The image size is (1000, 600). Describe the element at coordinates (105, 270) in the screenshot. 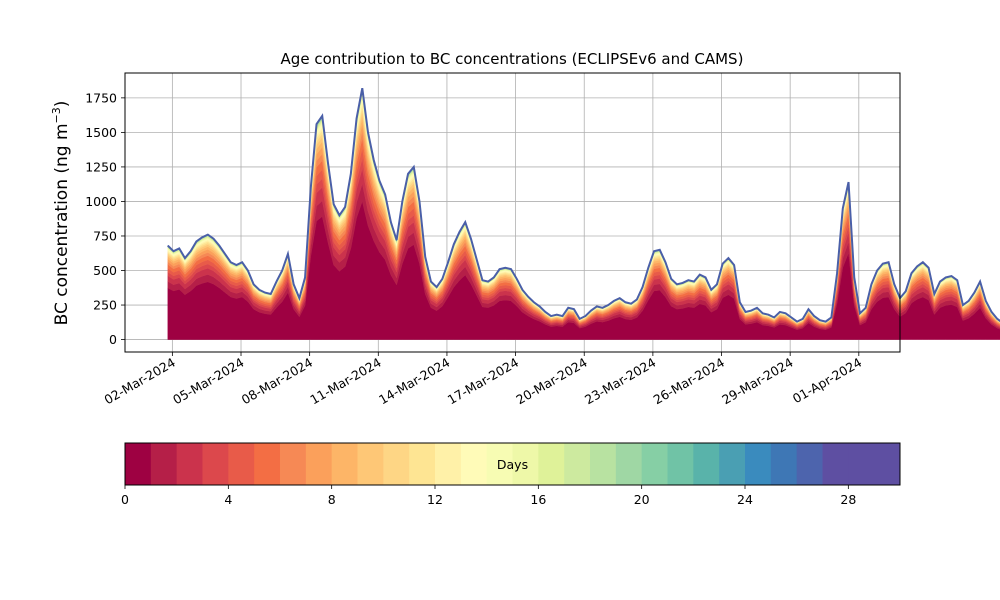

I see `y-tick-label: 500` at that location.